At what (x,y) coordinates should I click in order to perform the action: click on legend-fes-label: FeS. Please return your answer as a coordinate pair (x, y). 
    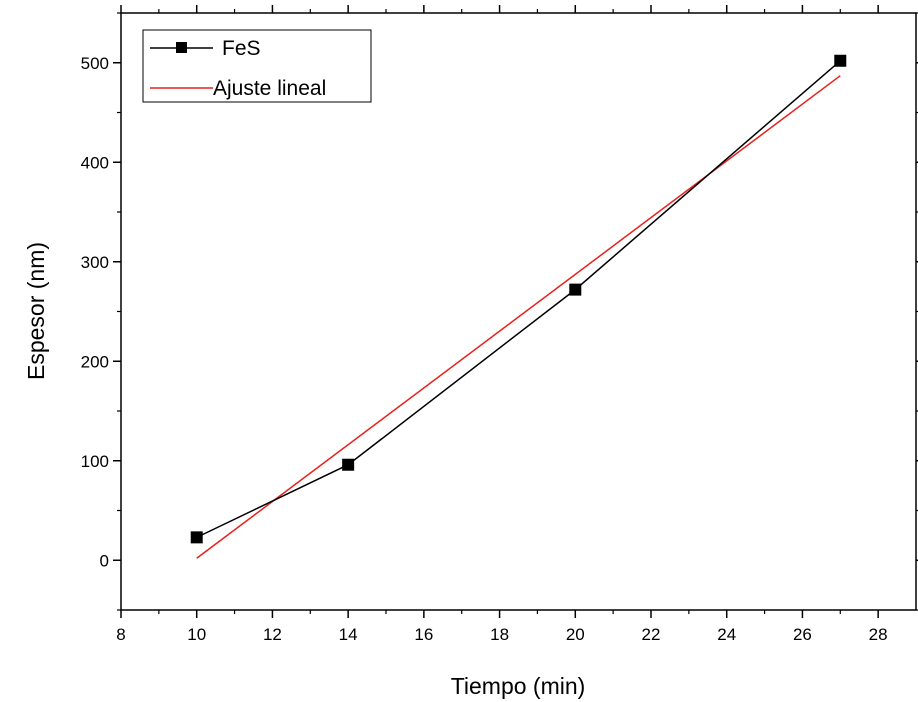
    Looking at the image, I should click on (241, 48).